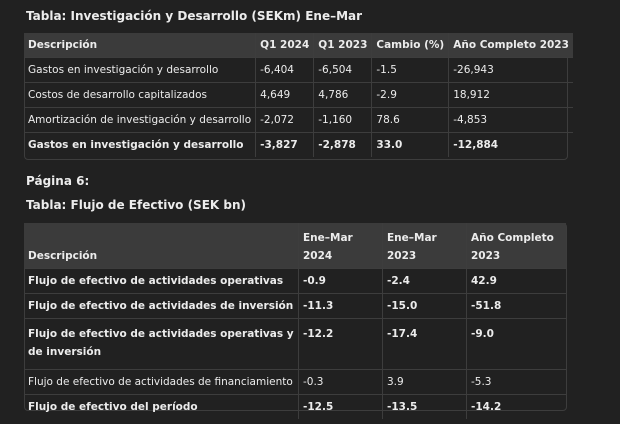 This screenshot has width=620, height=424. Describe the element at coordinates (342, 120) in the screenshot. I see `table-cell: -1,160` at that location.